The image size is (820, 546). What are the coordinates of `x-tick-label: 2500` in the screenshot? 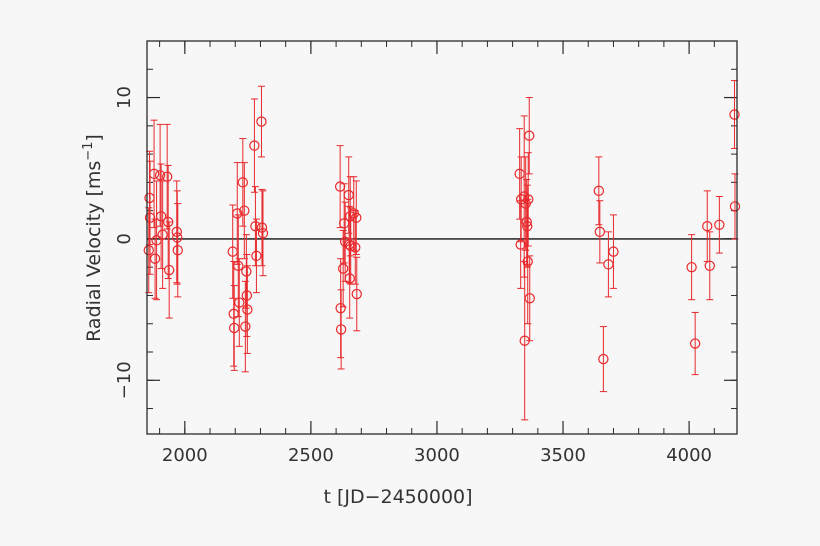 It's located at (311, 455).